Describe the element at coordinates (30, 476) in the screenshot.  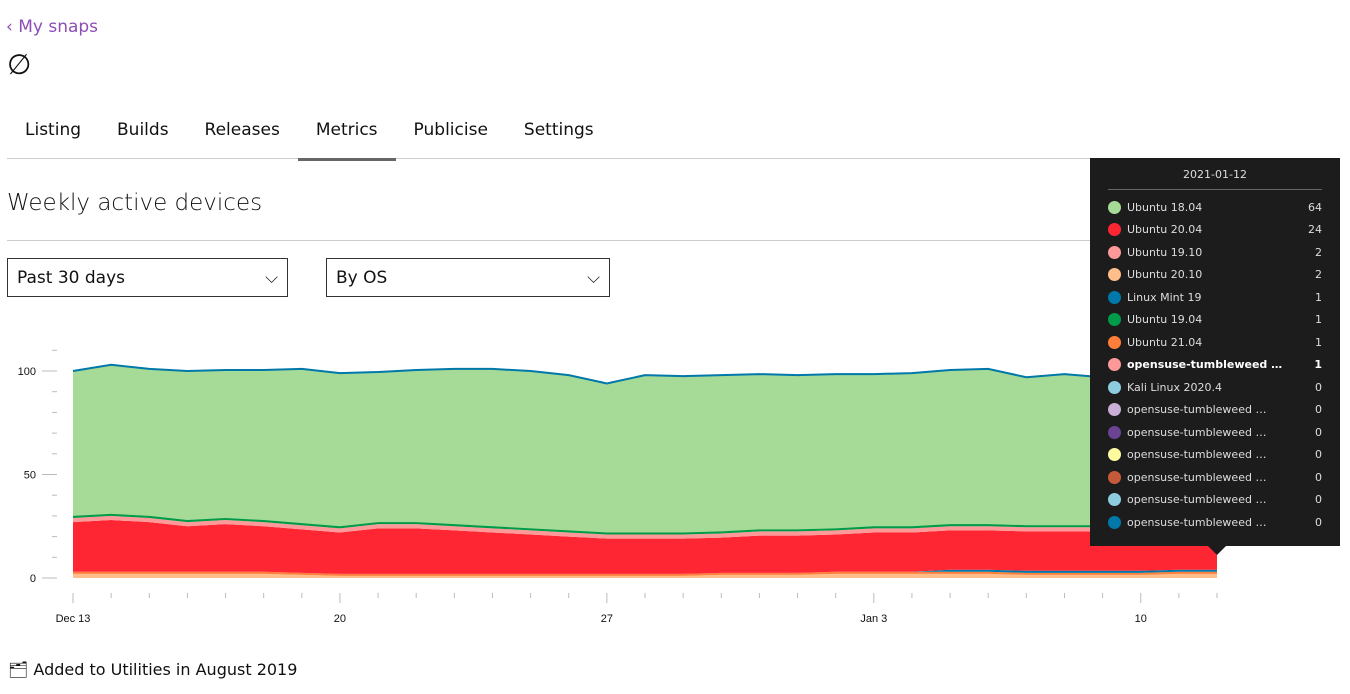
I see `y-tick-label: 50` at that location.